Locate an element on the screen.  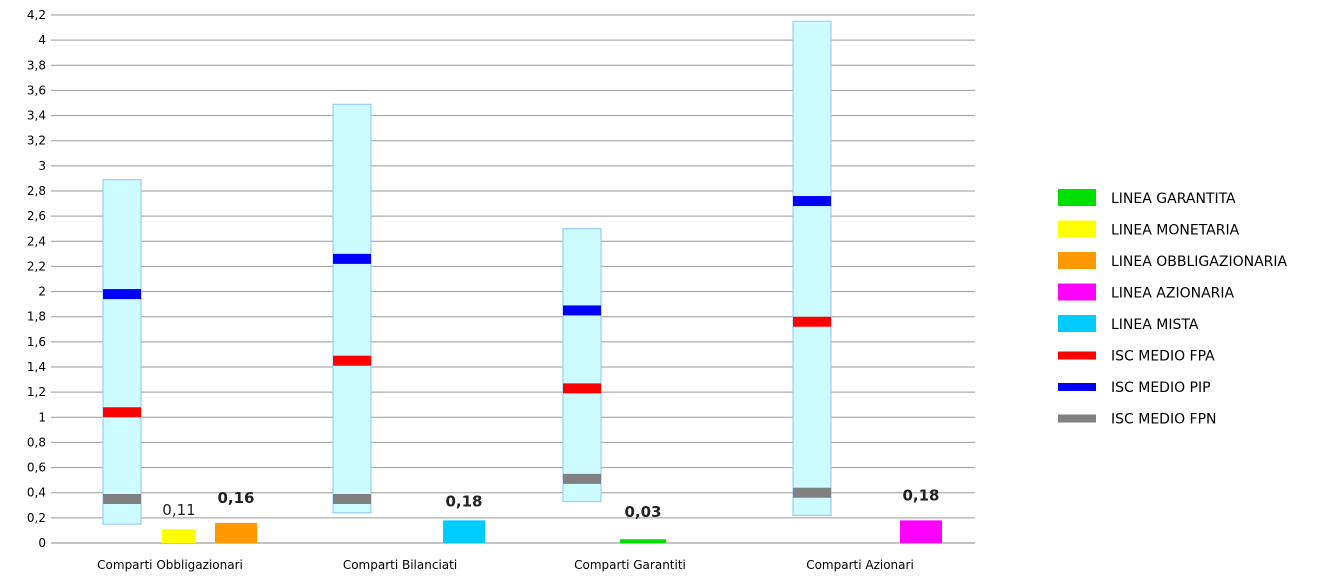
y-tick-label: 1 is located at coordinates (42, 417).